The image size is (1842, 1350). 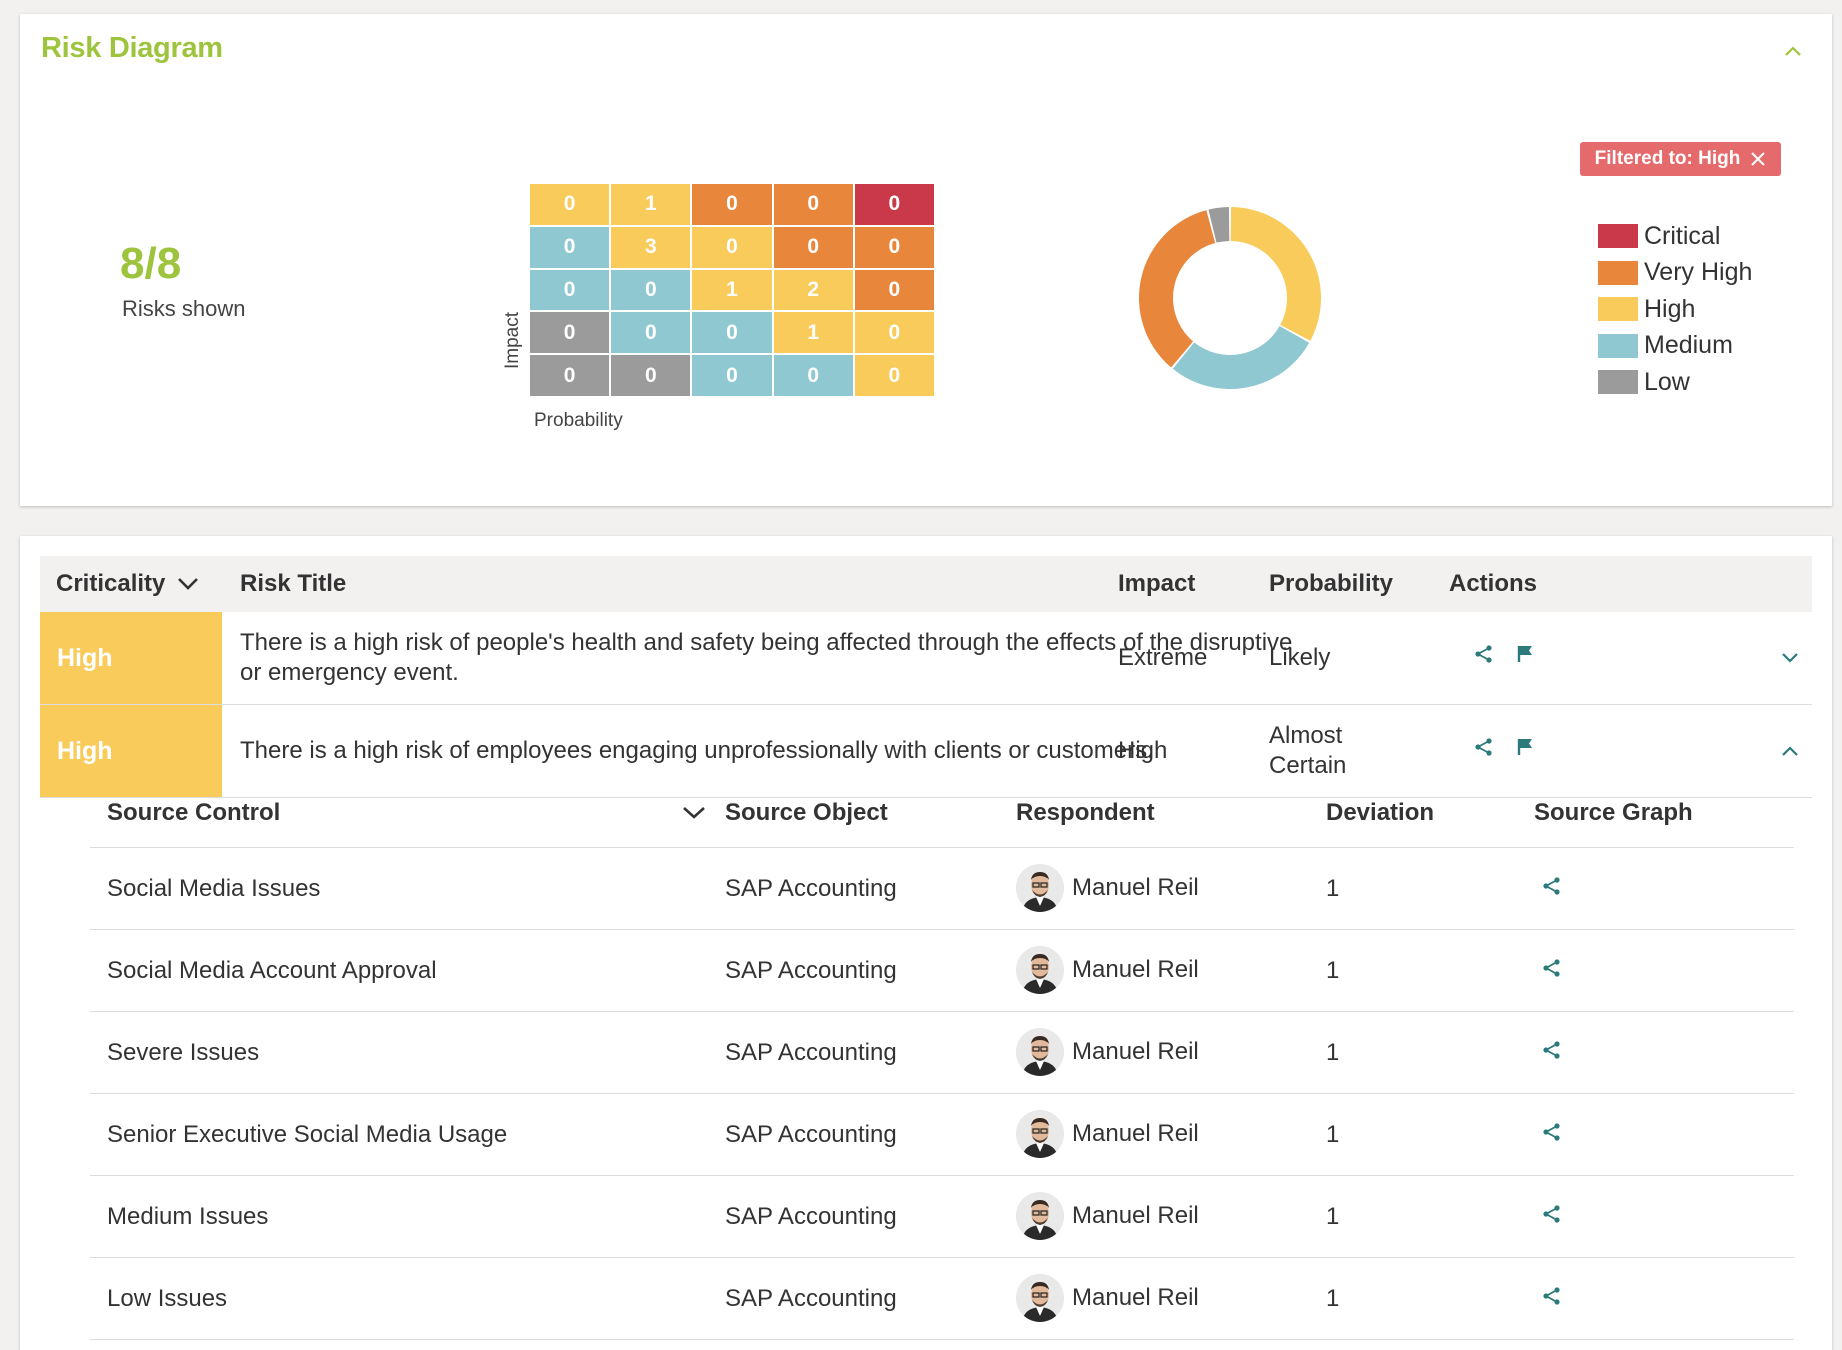 I want to click on matrix-cell: 2, so click(x=813, y=290).